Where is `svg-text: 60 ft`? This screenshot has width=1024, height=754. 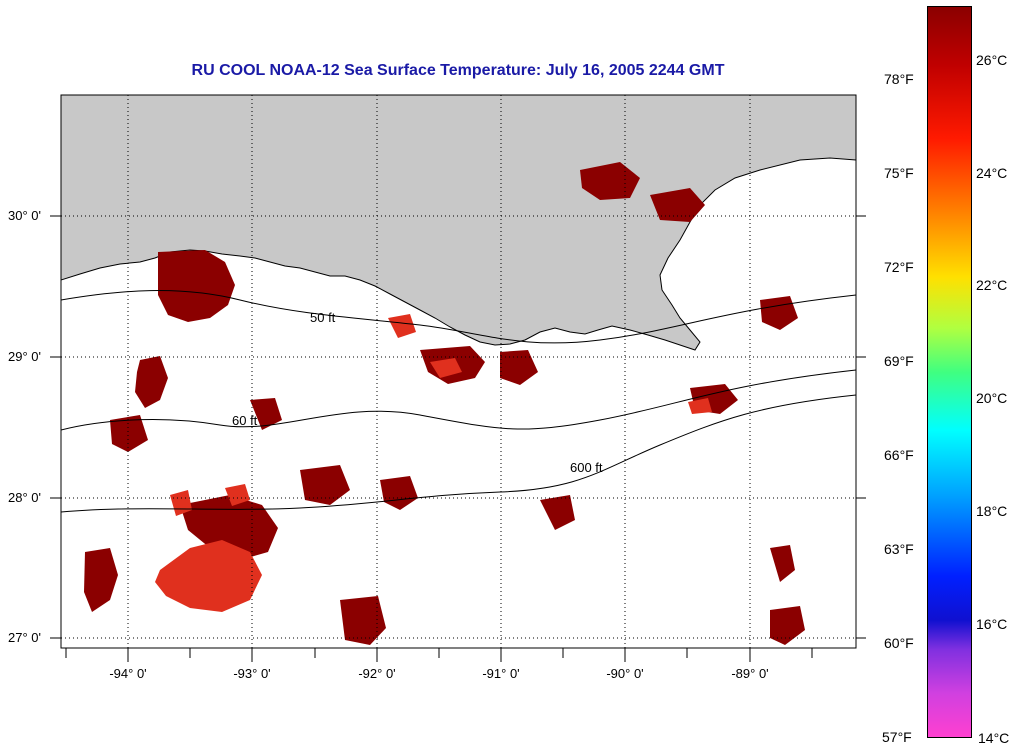
svg-text: 60 ft is located at coordinates (245, 420).